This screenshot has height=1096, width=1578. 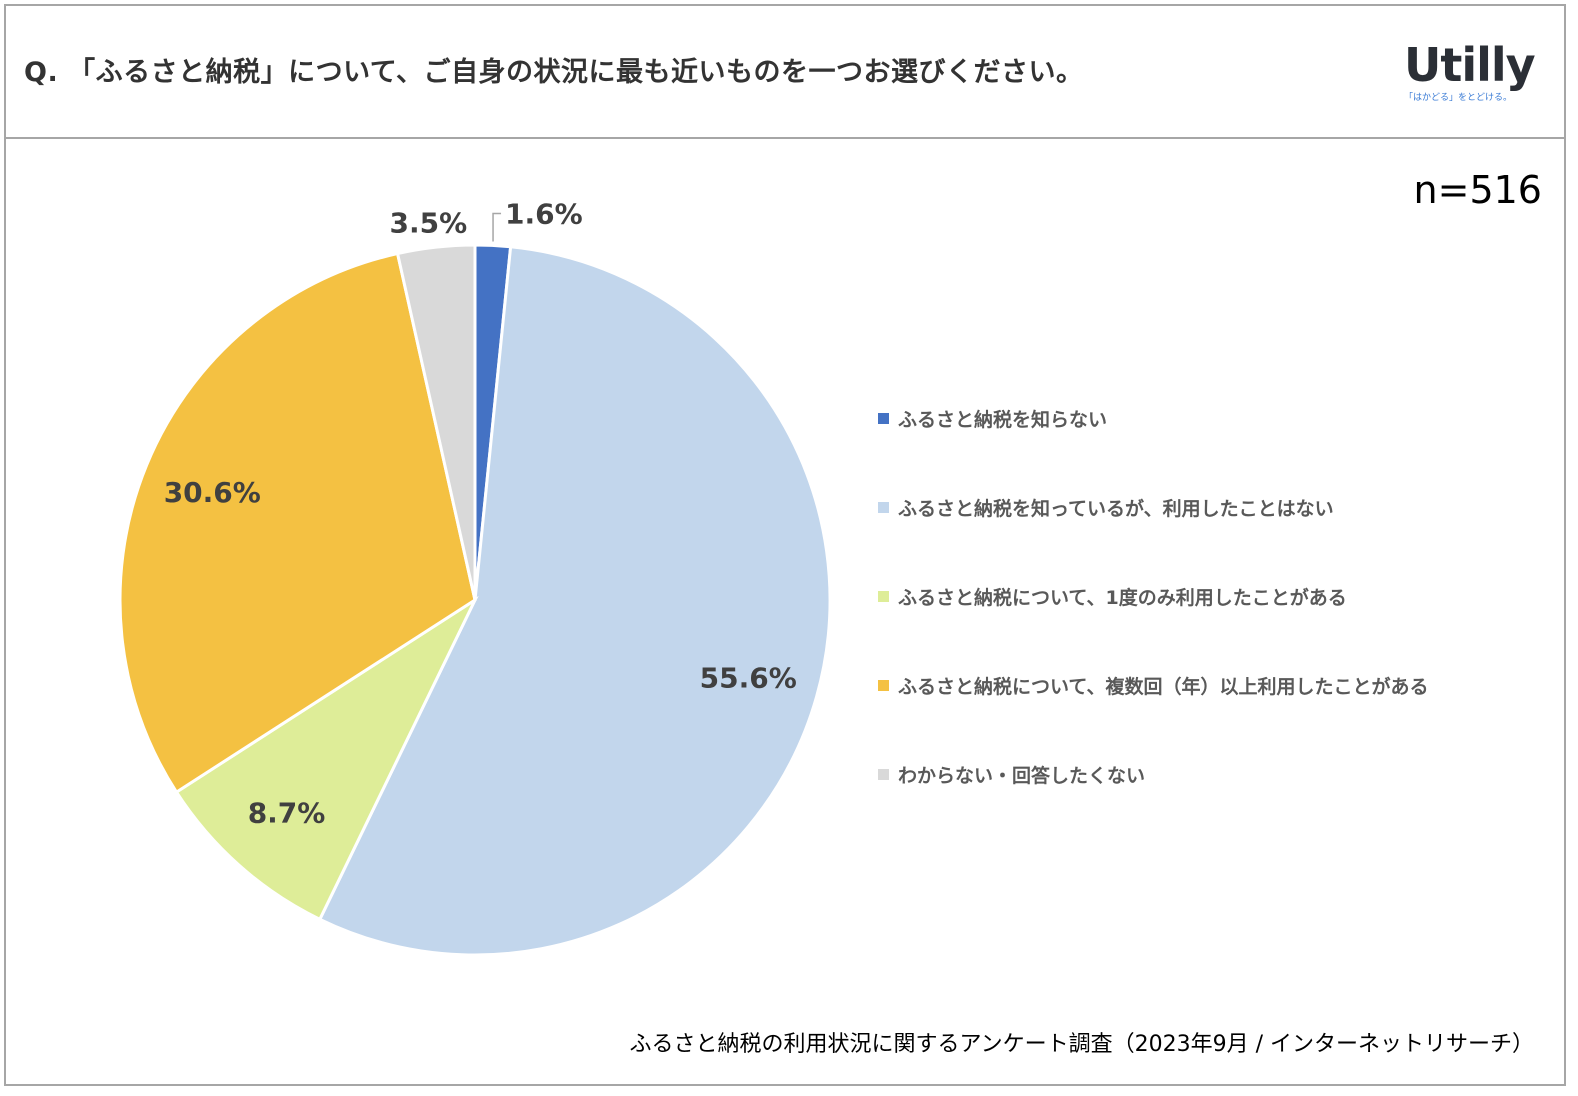 I want to click on legend-label: わからない・回答したくない, so click(x=1022, y=776).